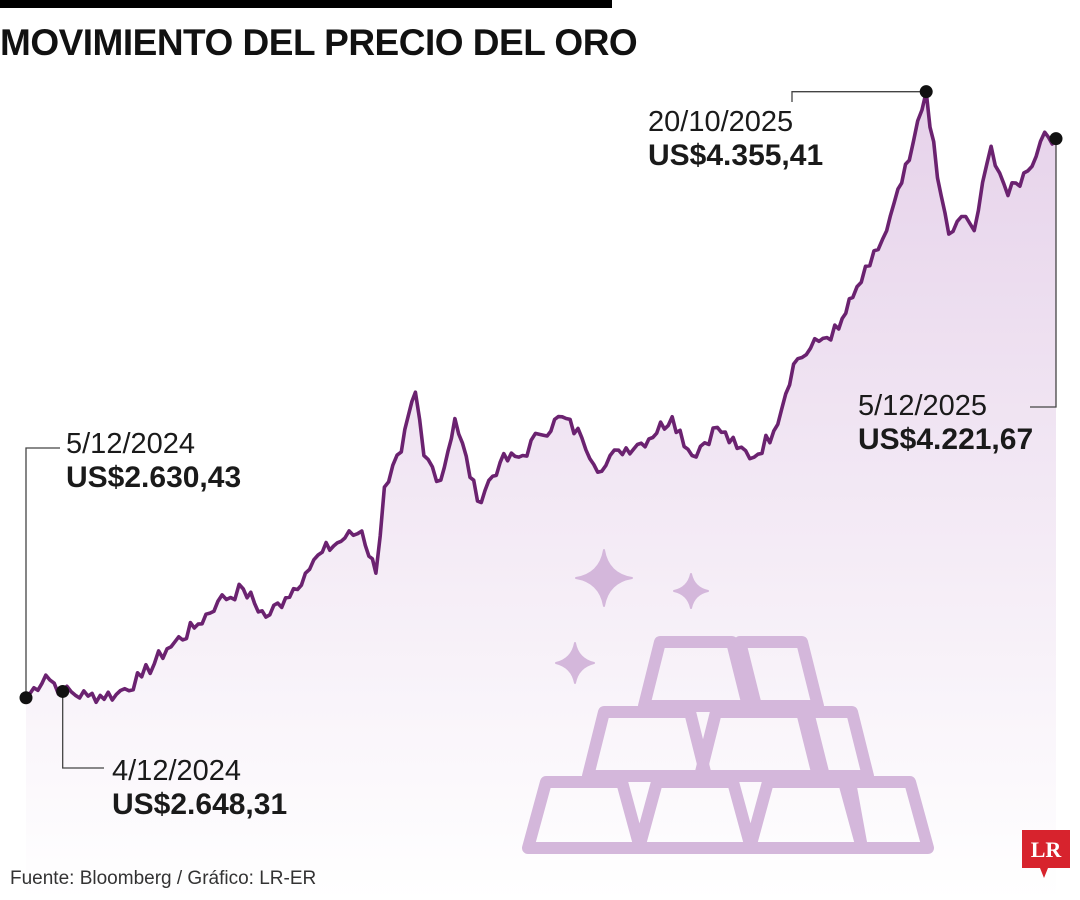 Image resolution: width=1080 pixels, height=900 pixels. Describe the element at coordinates (83, 730) in the screenshot. I see `leader-low` at that location.